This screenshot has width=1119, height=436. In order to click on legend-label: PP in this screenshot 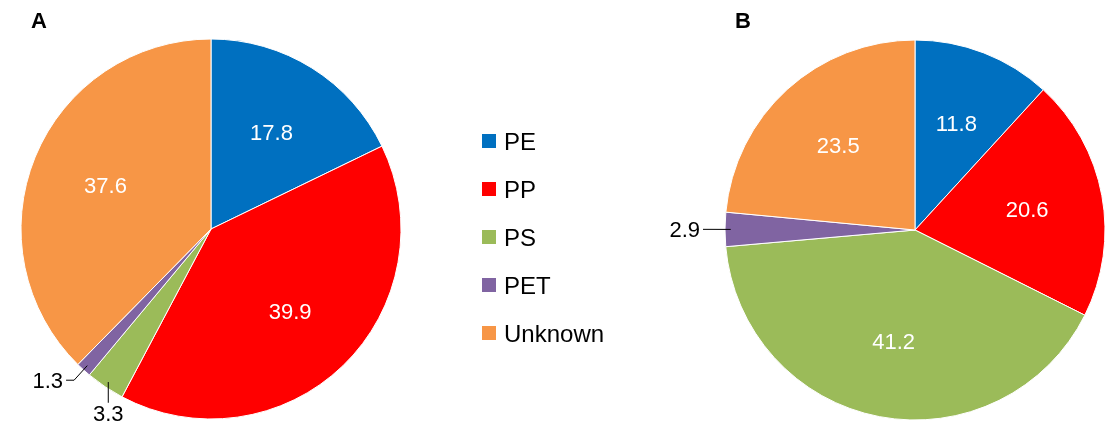, I will do `click(520, 189)`.